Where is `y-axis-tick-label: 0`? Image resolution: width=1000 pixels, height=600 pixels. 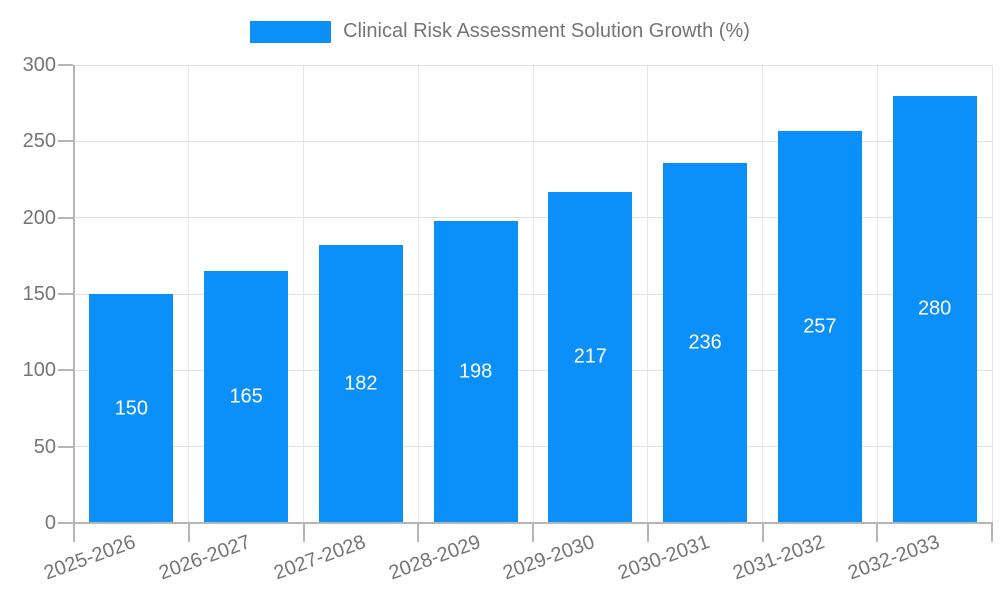 y-axis-tick-label: 0 is located at coordinates (50, 523).